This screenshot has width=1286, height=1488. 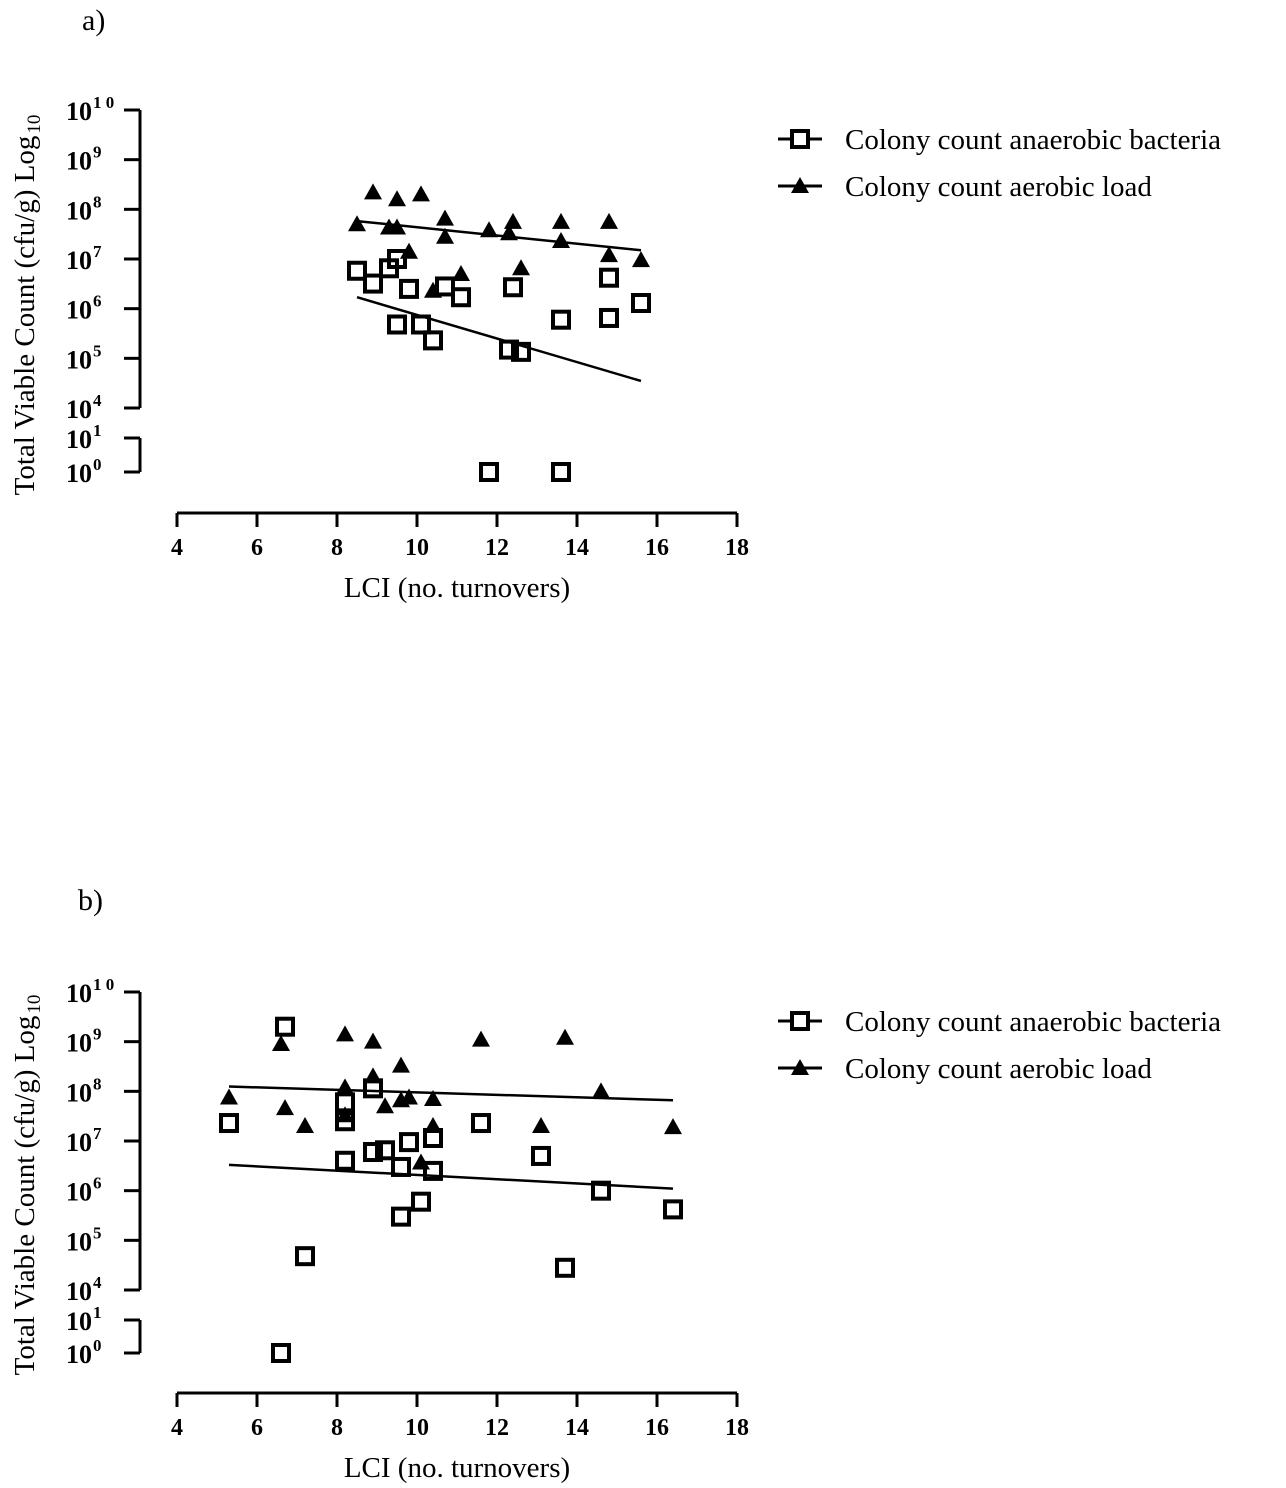 What do you see at coordinates (800, 1021) in the screenshot?
I see `legend-marker-square` at bounding box center [800, 1021].